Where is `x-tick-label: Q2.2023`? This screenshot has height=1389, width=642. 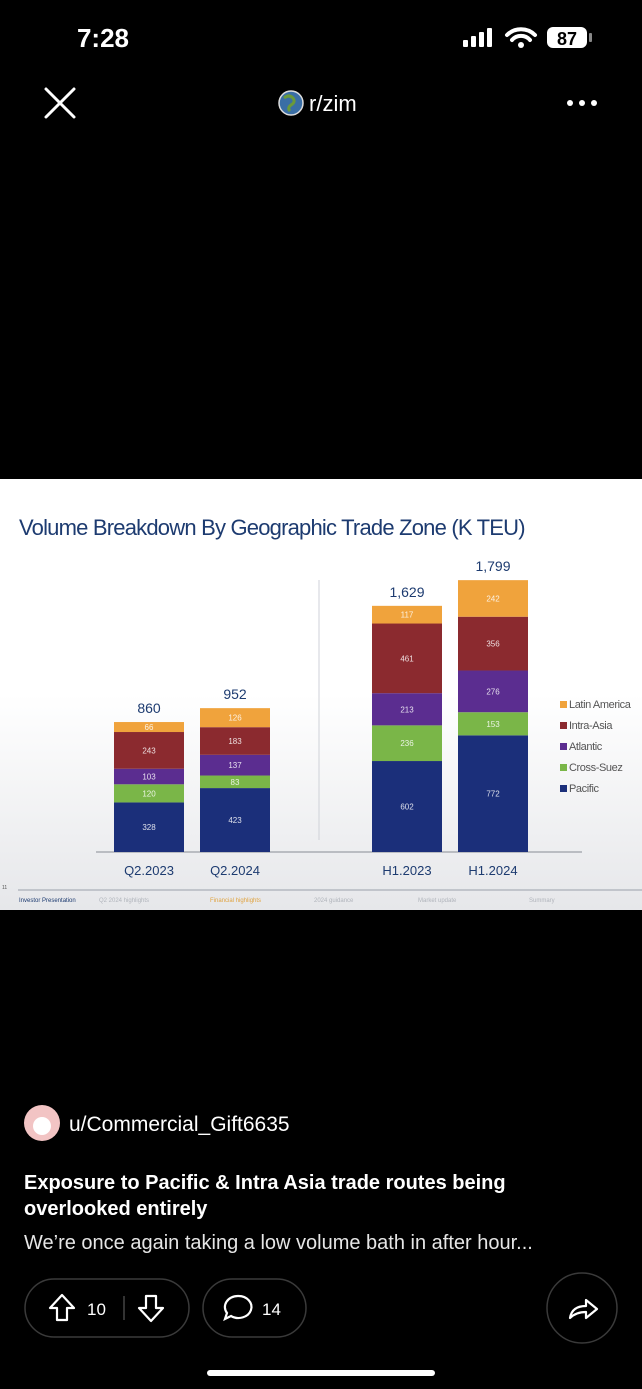 x-tick-label: Q2.2023 is located at coordinates (149, 870).